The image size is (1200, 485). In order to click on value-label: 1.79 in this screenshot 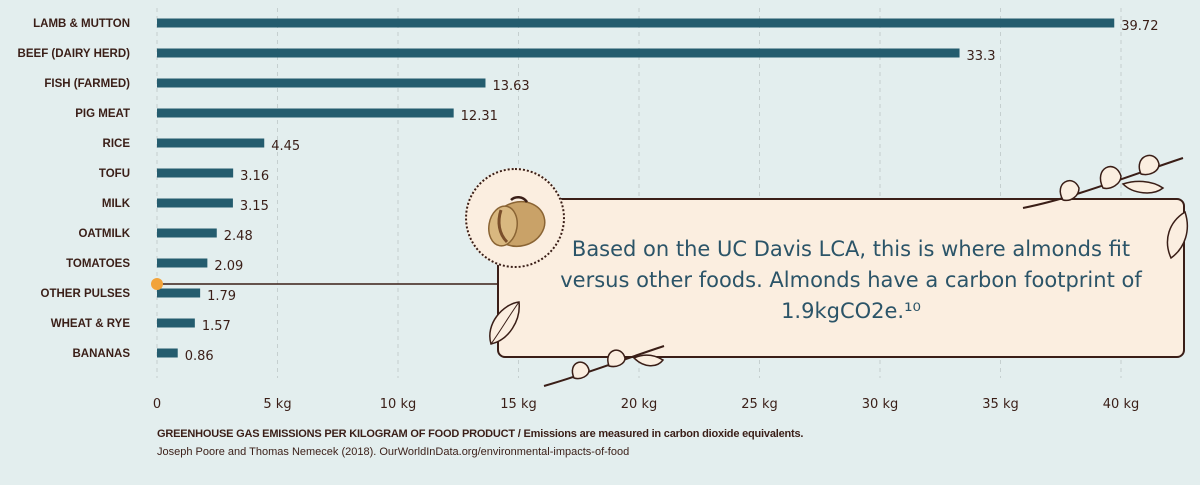, I will do `click(221, 296)`.